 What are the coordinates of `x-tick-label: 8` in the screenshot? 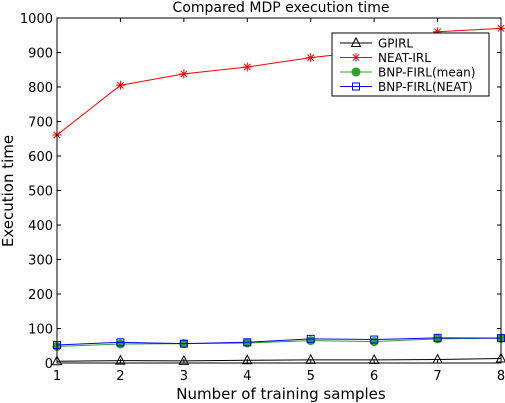 It's located at (501, 376).